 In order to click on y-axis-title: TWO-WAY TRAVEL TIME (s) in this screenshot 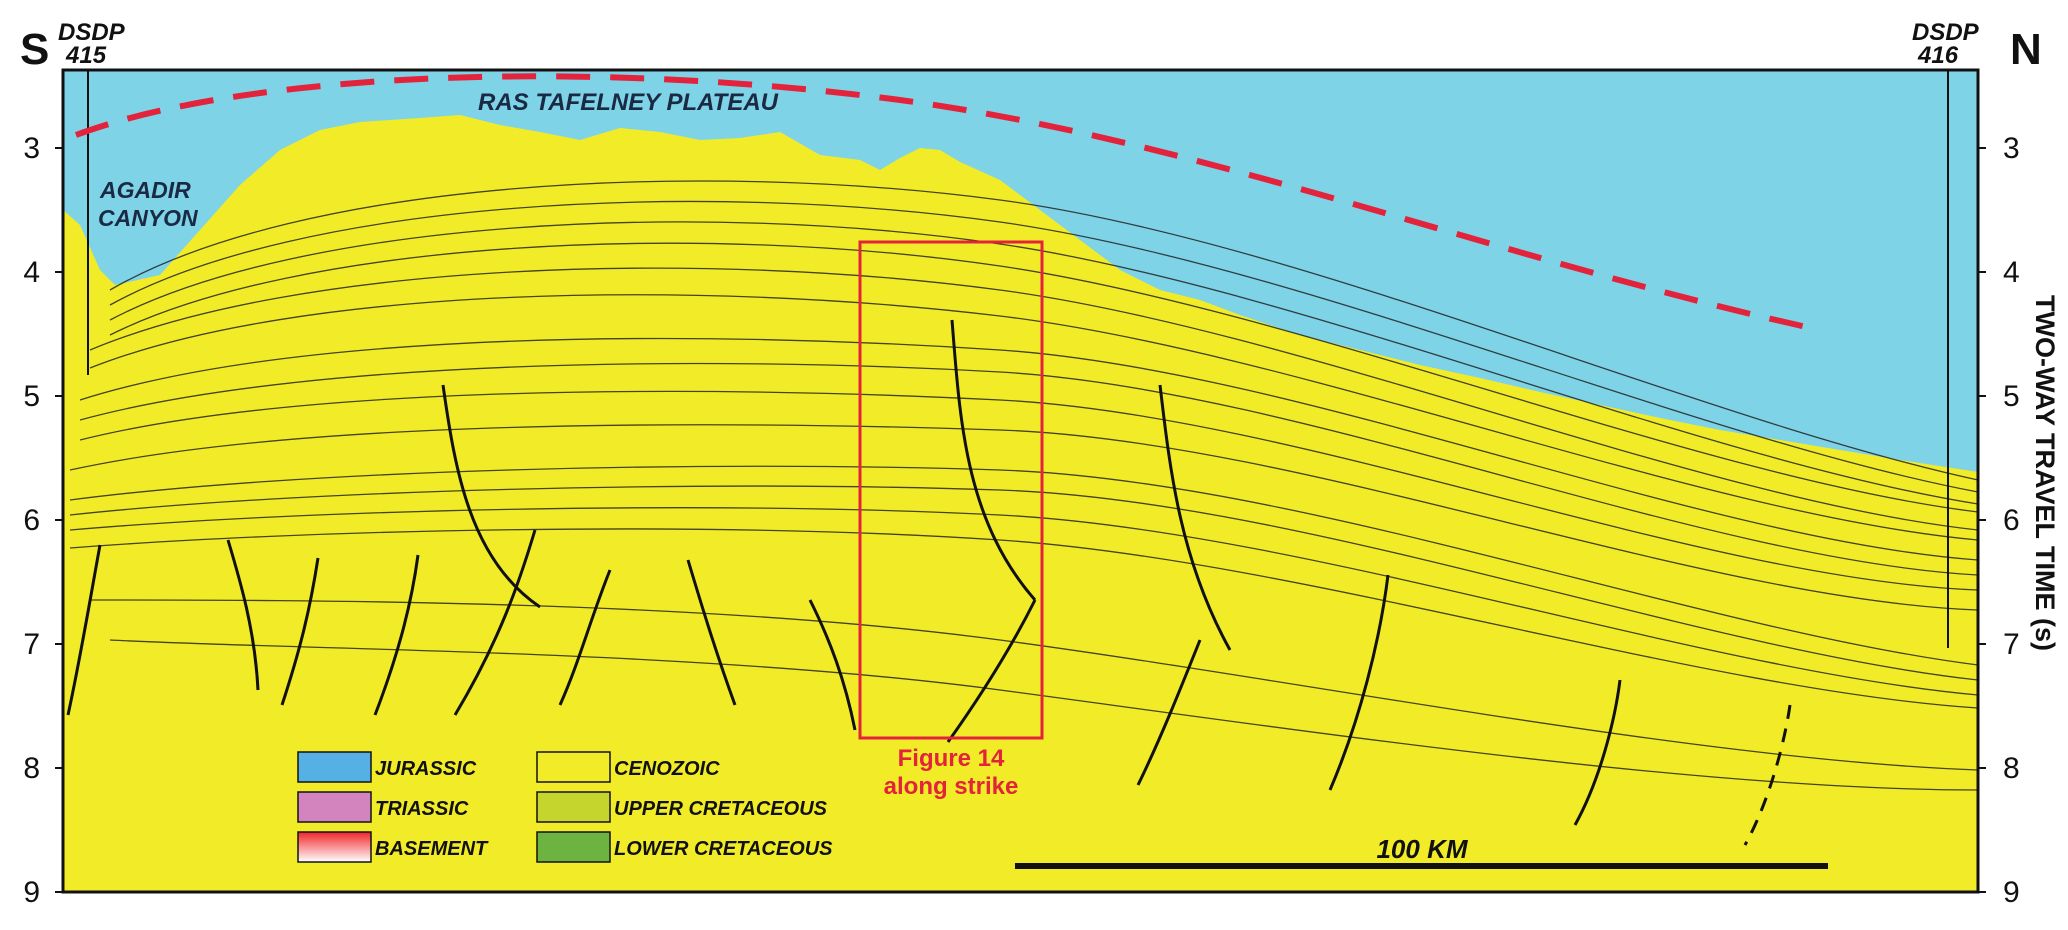, I will do `click(2045, 473)`.